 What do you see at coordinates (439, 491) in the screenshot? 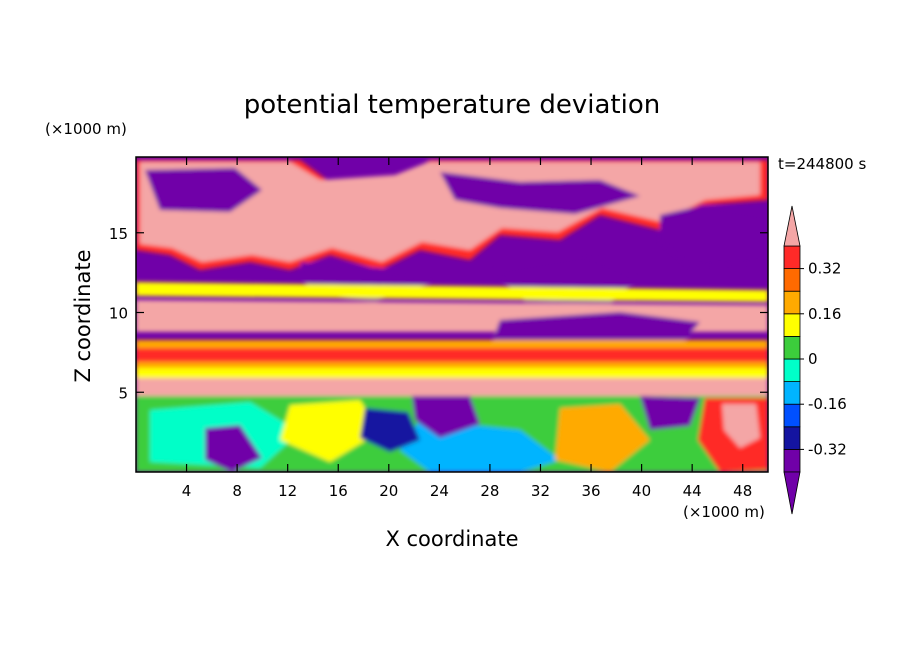
I see `x-tick-label: 24` at bounding box center [439, 491].